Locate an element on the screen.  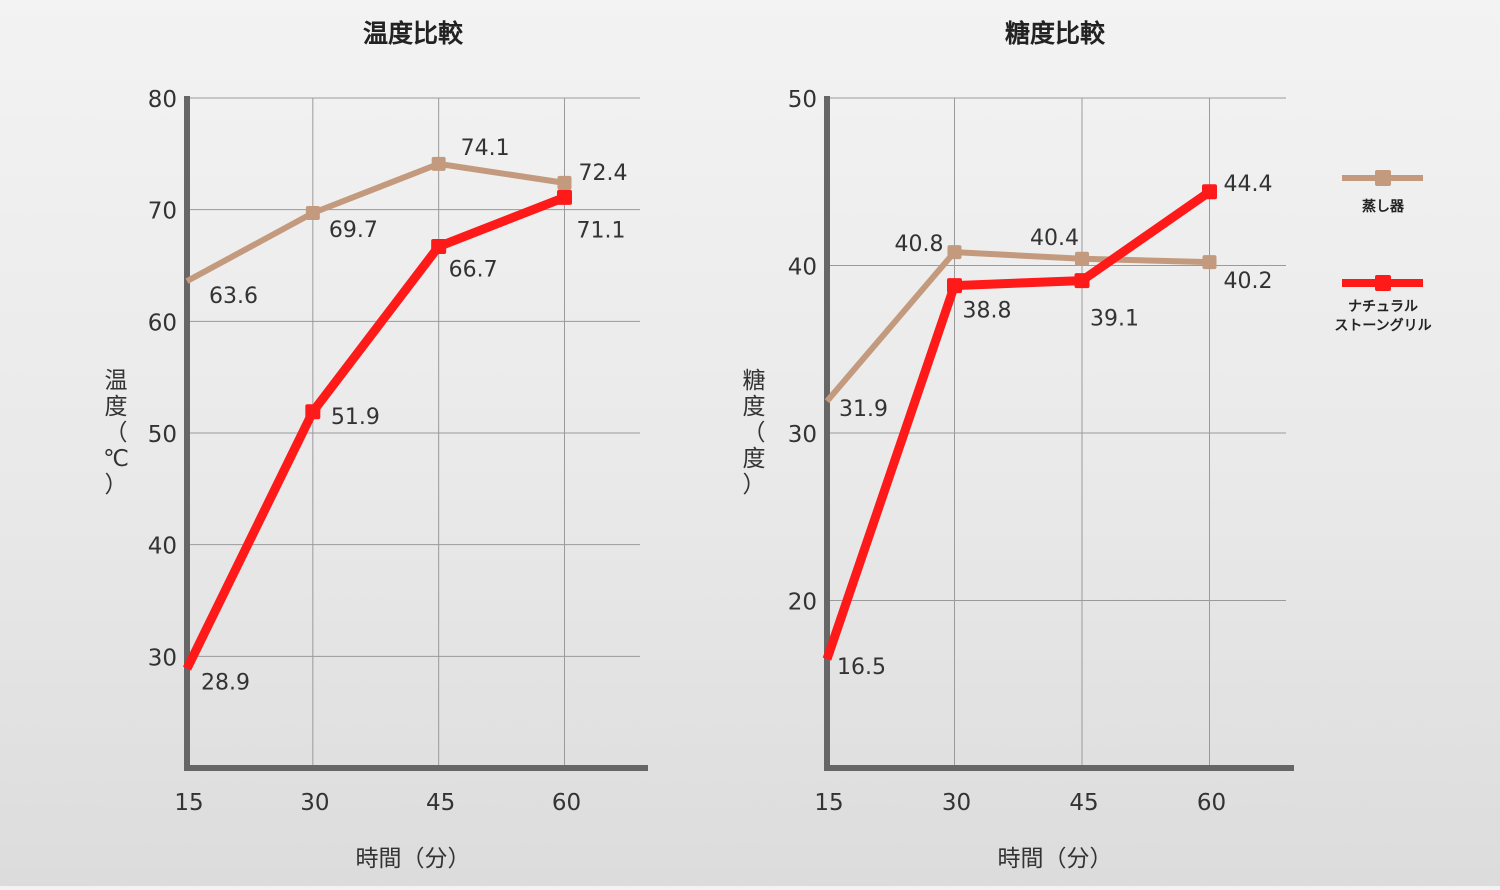
data-label: 28.9 is located at coordinates (225, 683).